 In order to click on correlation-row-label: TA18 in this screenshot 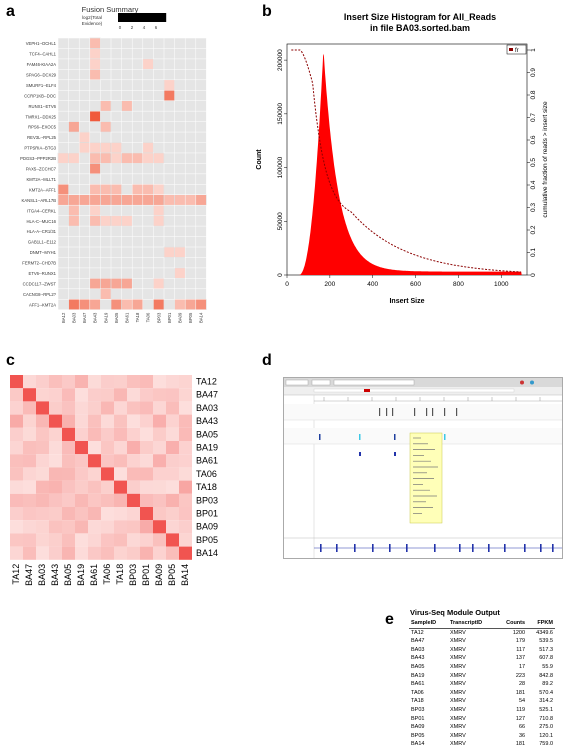, I will do `click(206, 487)`.